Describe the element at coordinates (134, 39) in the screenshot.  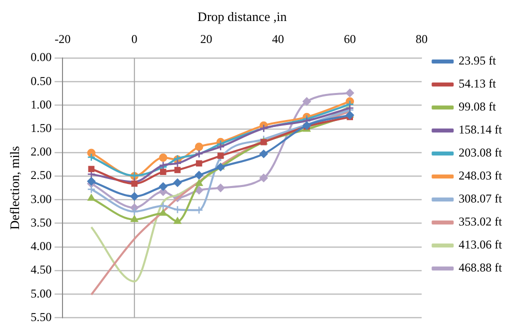
I see `x-tick-label: 0` at that location.